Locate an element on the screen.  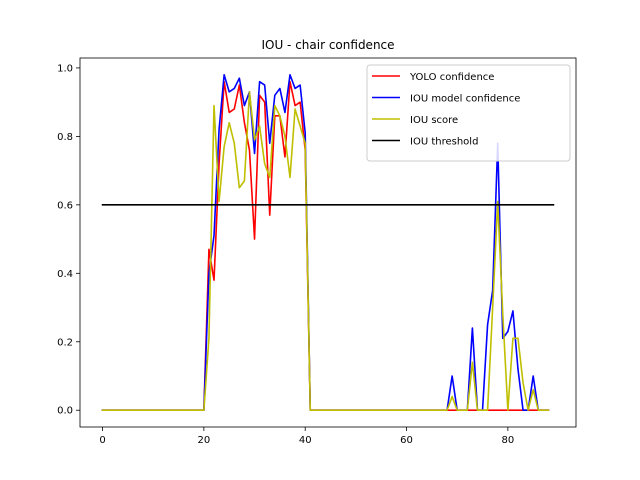
x-tick-label: 80 is located at coordinates (507, 440).